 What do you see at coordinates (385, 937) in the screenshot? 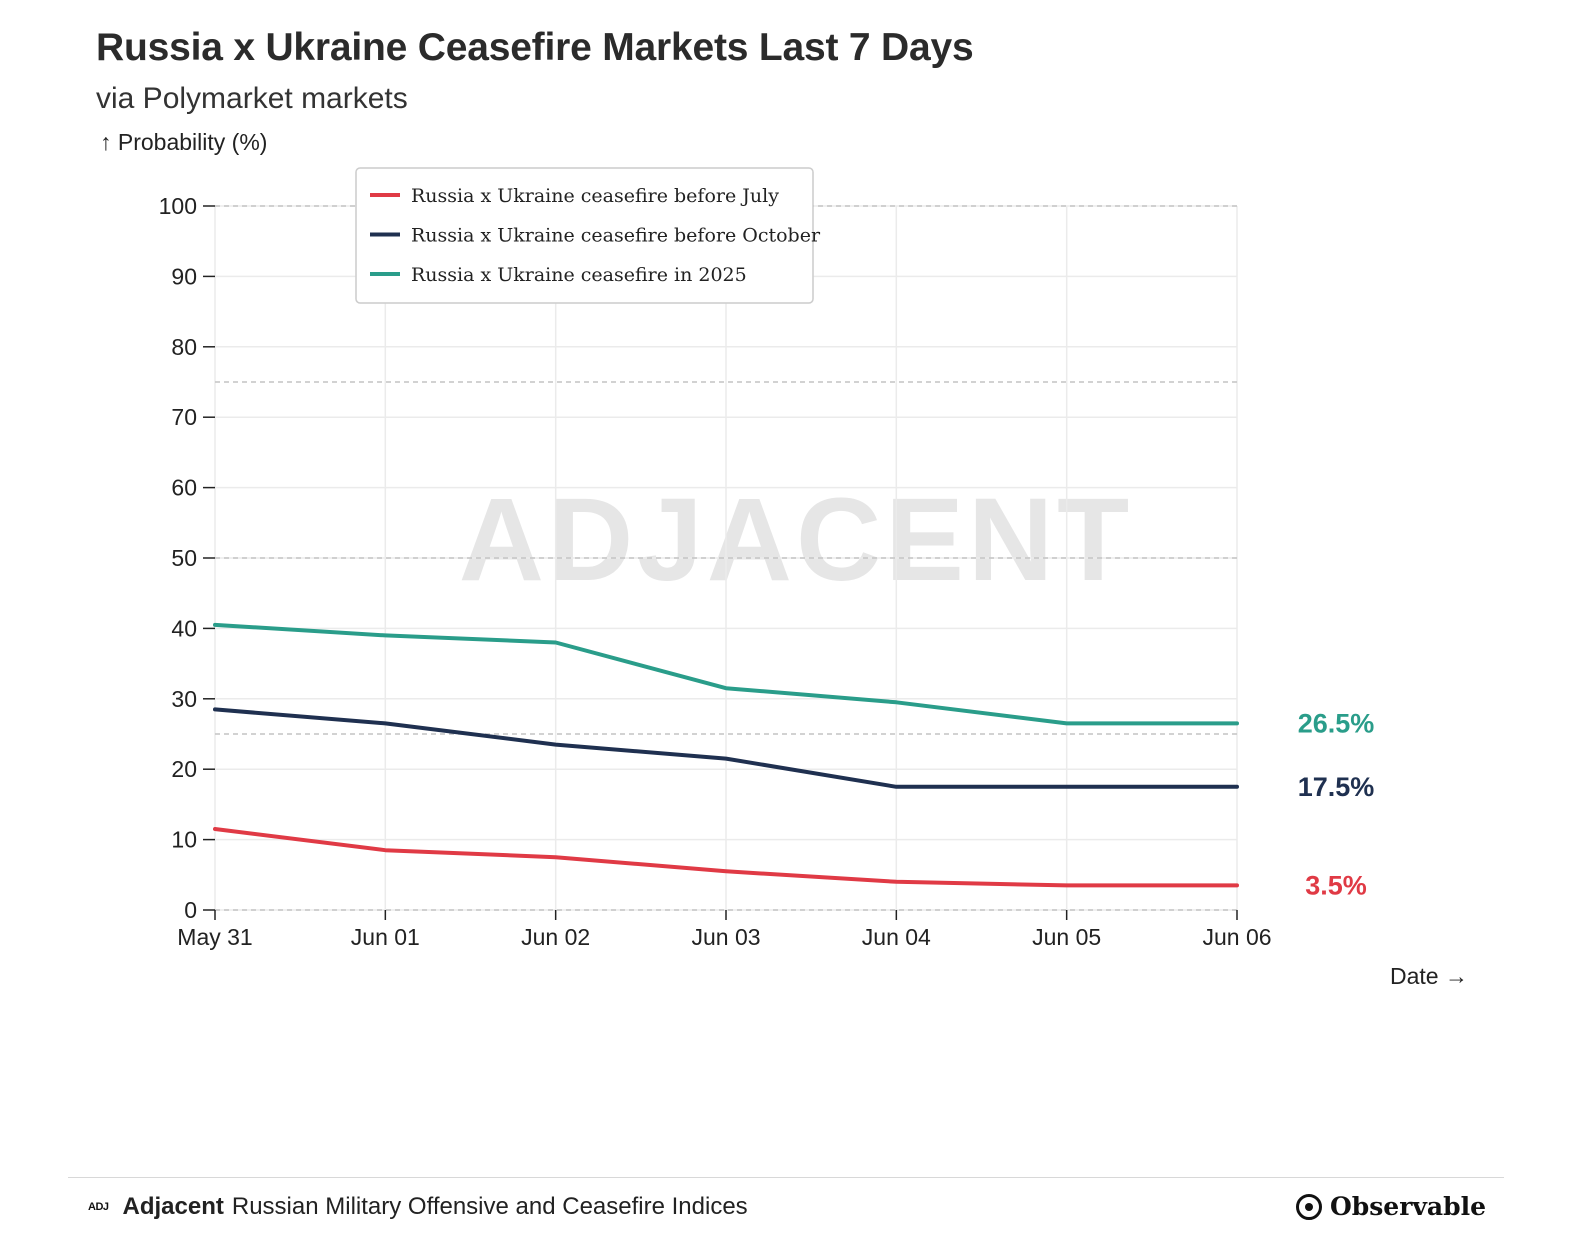
I see `x-tick-label: Jun 01` at bounding box center [385, 937].